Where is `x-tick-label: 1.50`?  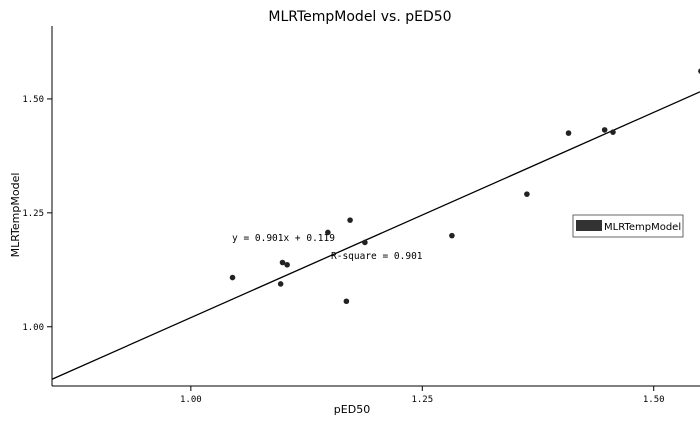 x-tick-label: 1.50 is located at coordinates (654, 400).